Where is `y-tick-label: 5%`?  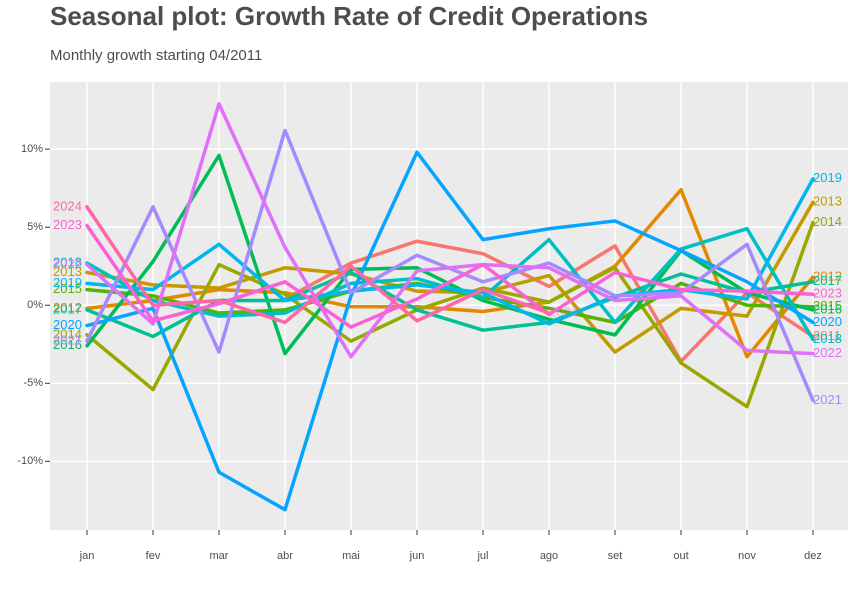
y-tick-label: 5% is located at coordinates (35, 227).